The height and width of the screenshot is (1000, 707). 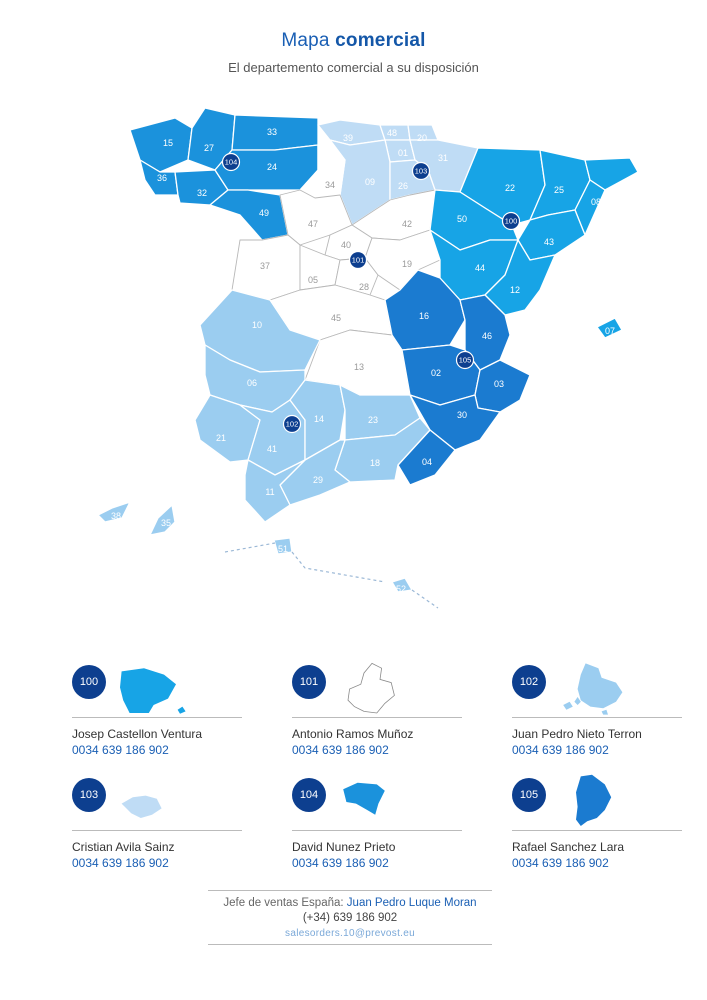 I want to click on province-code-20: 20, so click(x=422, y=138).